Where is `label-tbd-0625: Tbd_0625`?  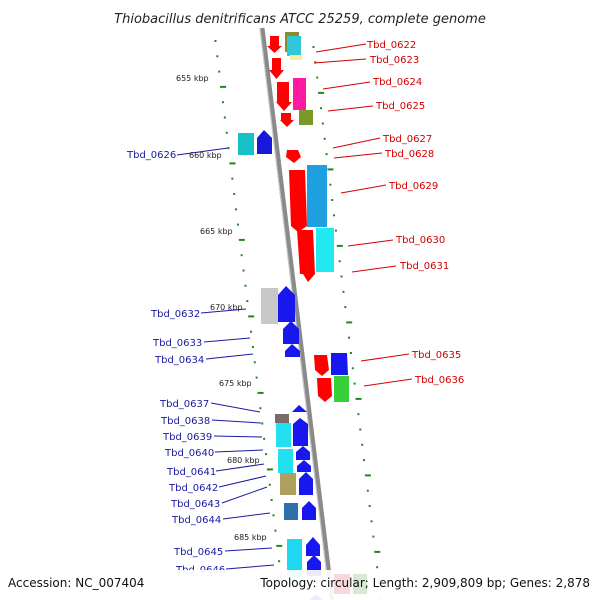
label-tbd-0625: Tbd_0625 is located at coordinates (400, 106).